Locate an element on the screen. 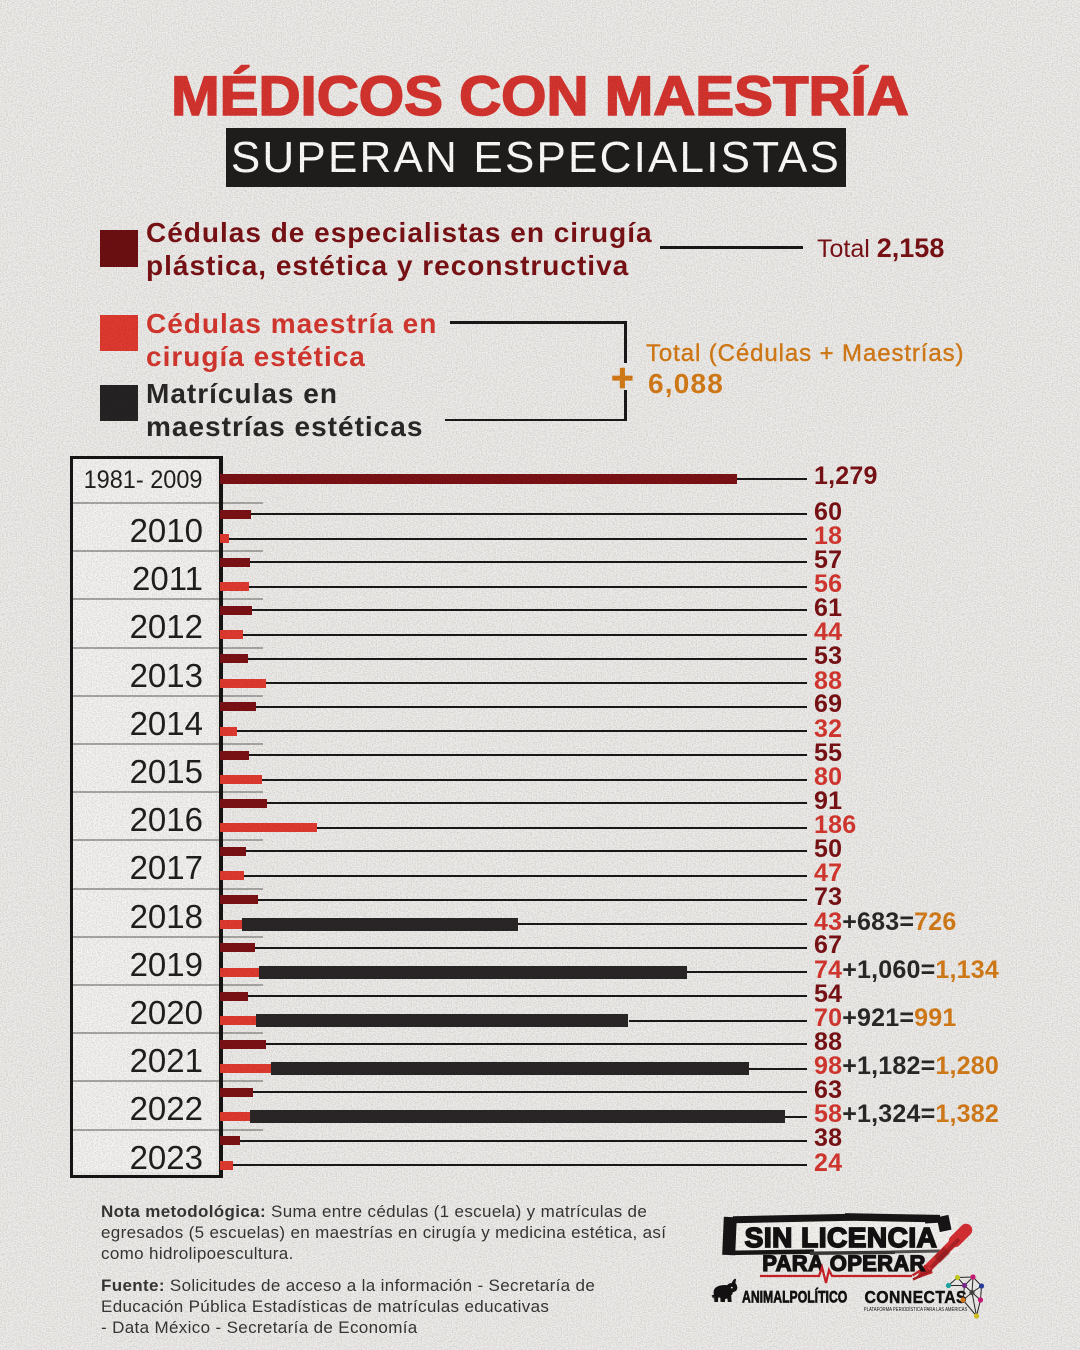 The height and width of the screenshot is (1350, 1080). svg-text: ANIMALPOLÍTICO is located at coordinates (794, 1298).